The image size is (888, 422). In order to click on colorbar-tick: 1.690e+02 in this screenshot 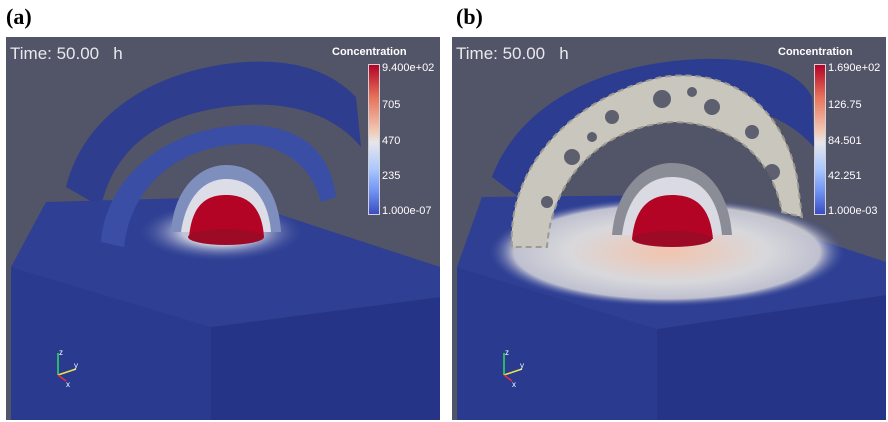, I will do `click(854, 68)`.